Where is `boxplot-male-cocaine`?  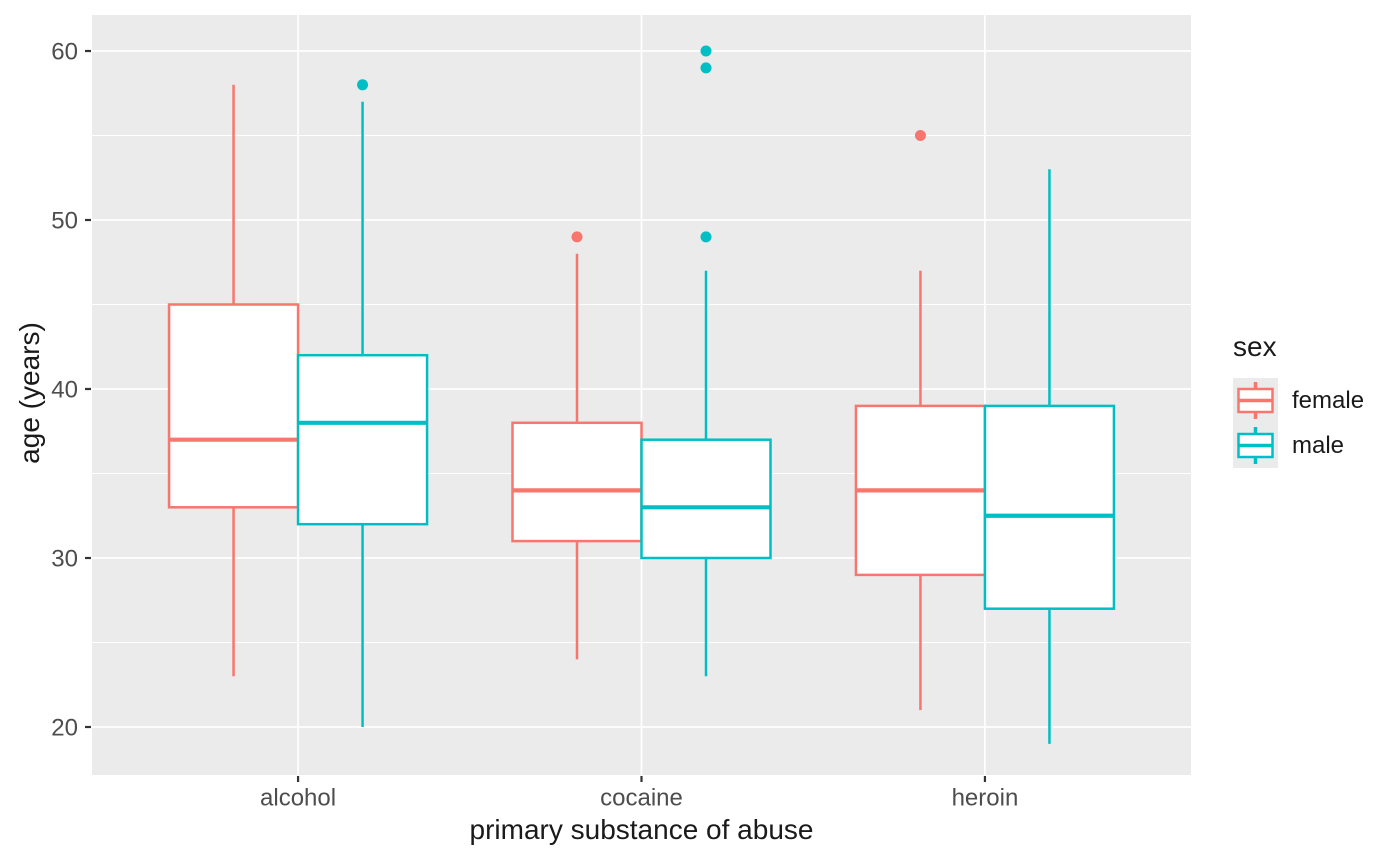 boxplot-male-cocaine is located at coordinates (706, 361).